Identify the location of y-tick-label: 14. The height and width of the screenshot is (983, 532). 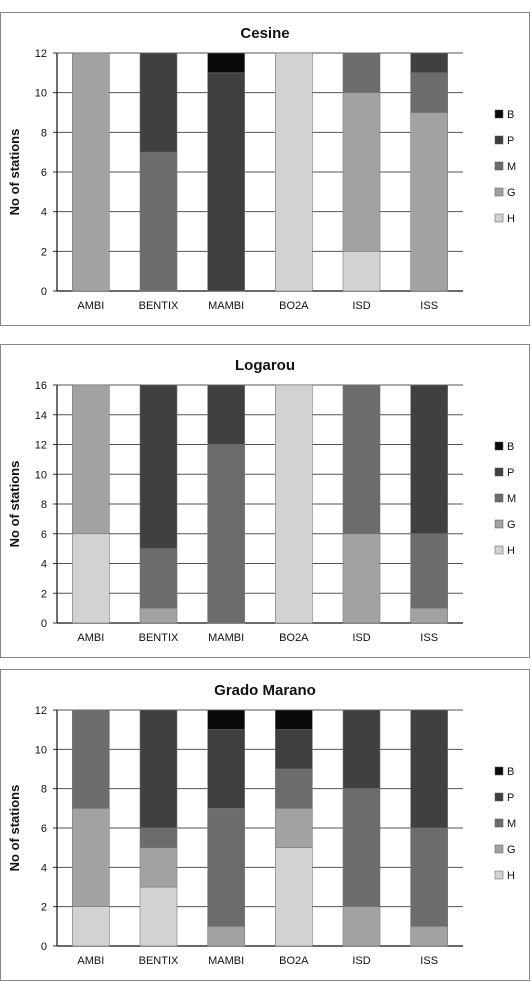
(41, 416).